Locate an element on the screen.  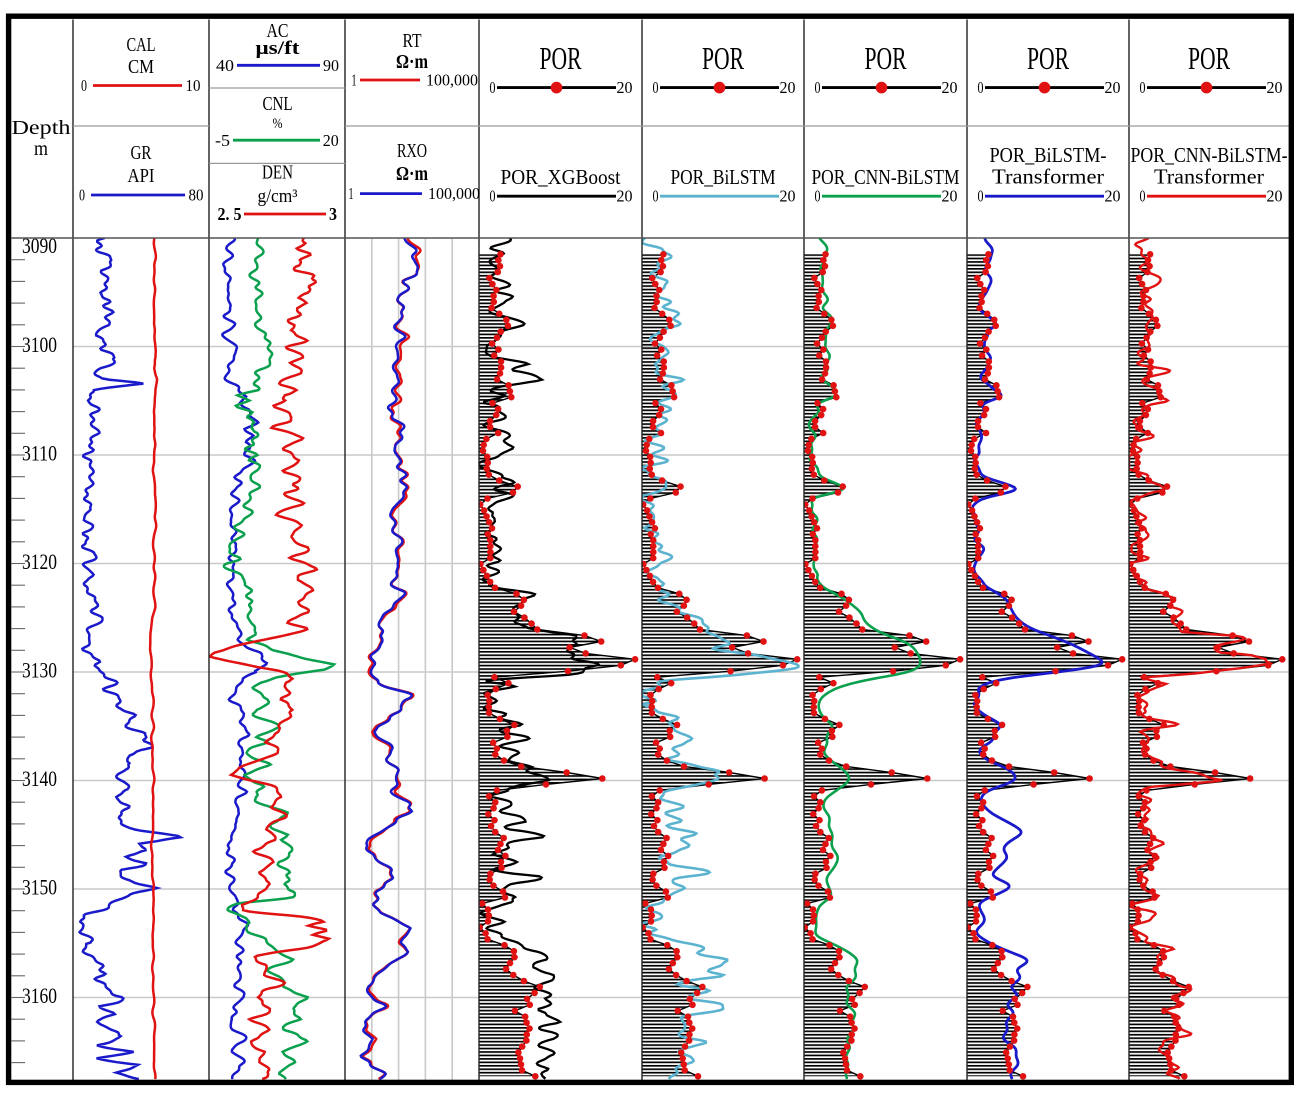
svg-text: API is located at coordinates (141, 176).